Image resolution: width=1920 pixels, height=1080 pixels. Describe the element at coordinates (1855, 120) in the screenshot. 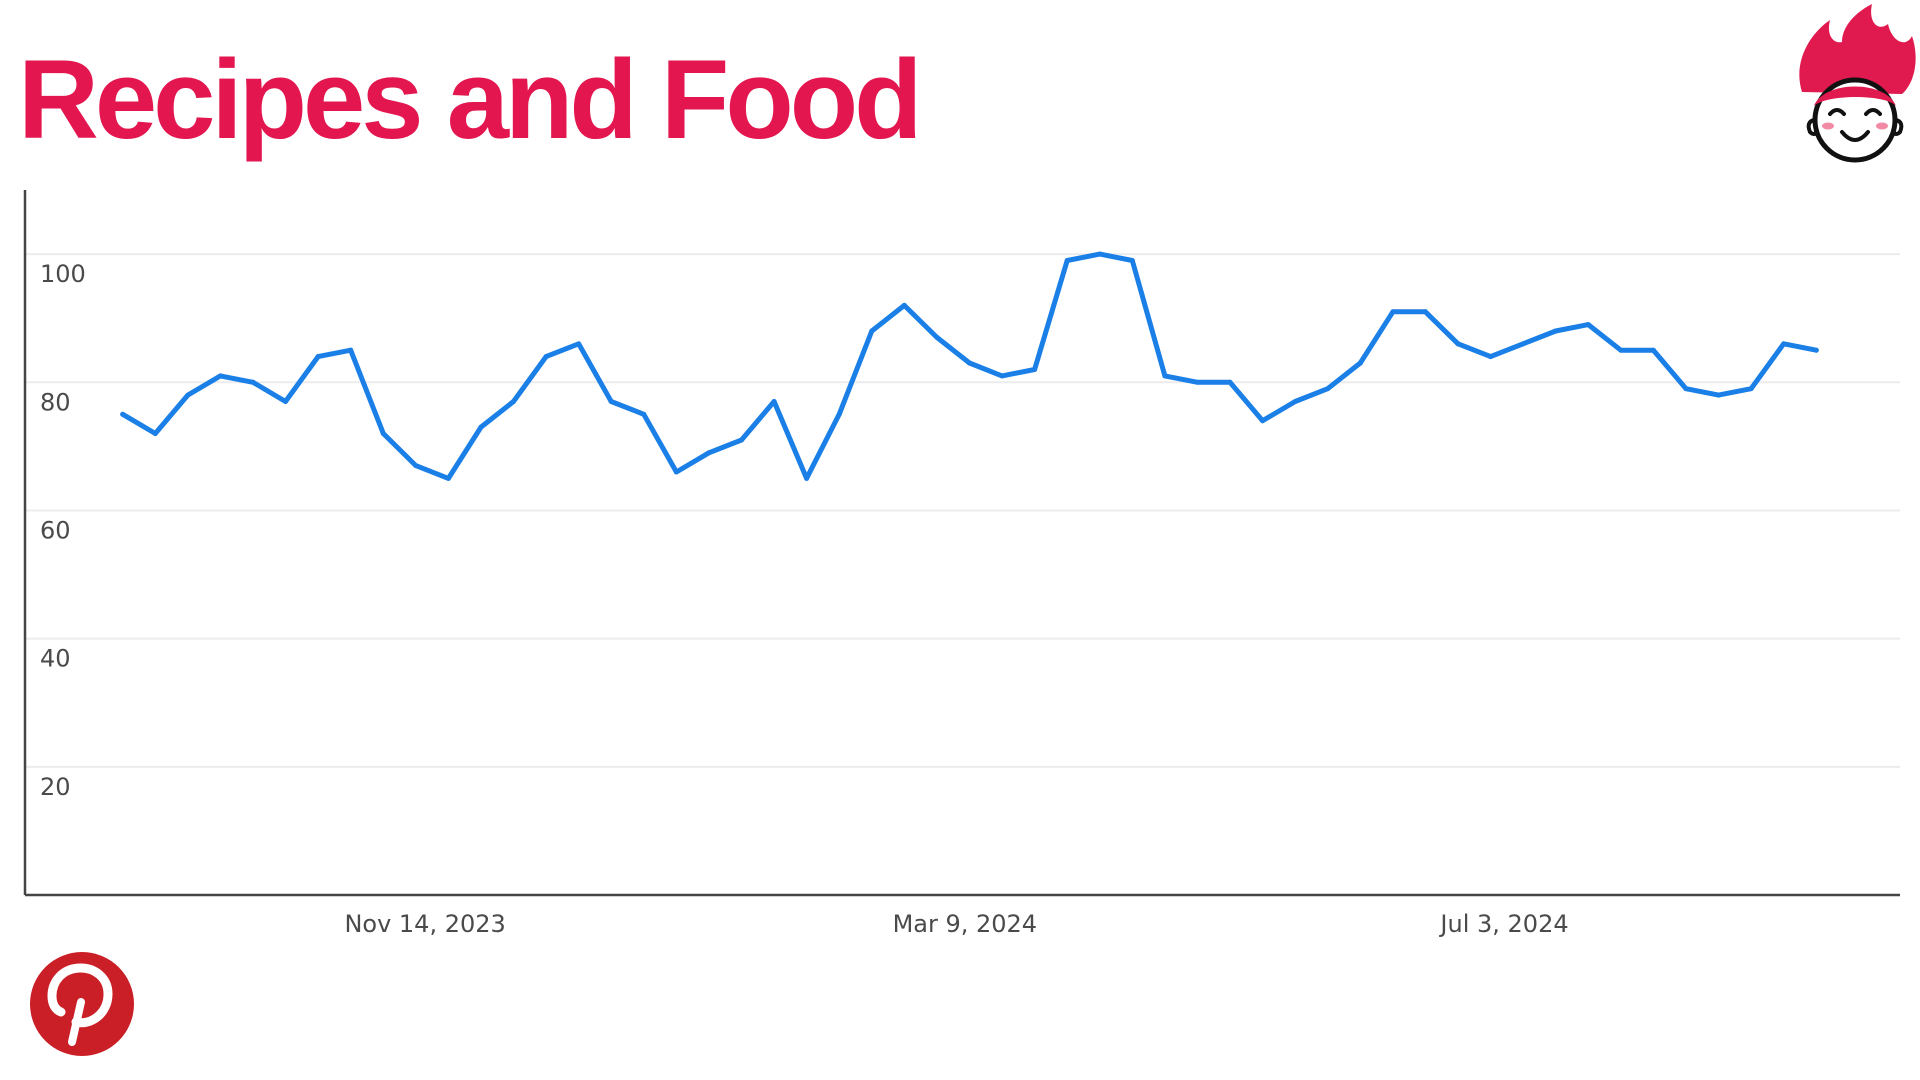

I see `face` at that location.